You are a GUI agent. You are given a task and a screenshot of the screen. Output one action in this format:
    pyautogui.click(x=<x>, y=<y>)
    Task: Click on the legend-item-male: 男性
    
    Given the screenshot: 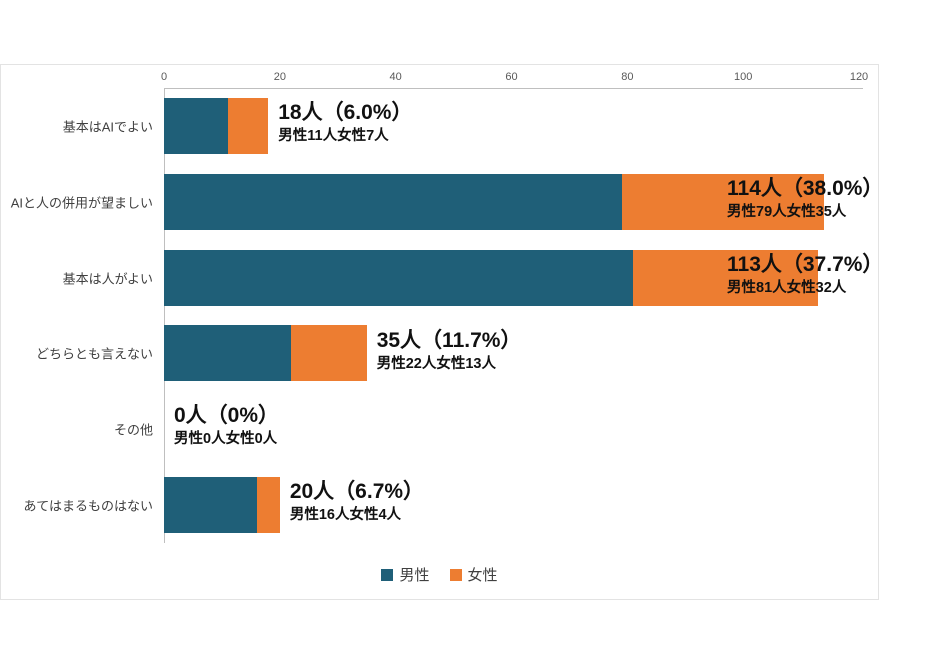 What is the action you would take?
    pyautogui.click(x=405, y=574)
    